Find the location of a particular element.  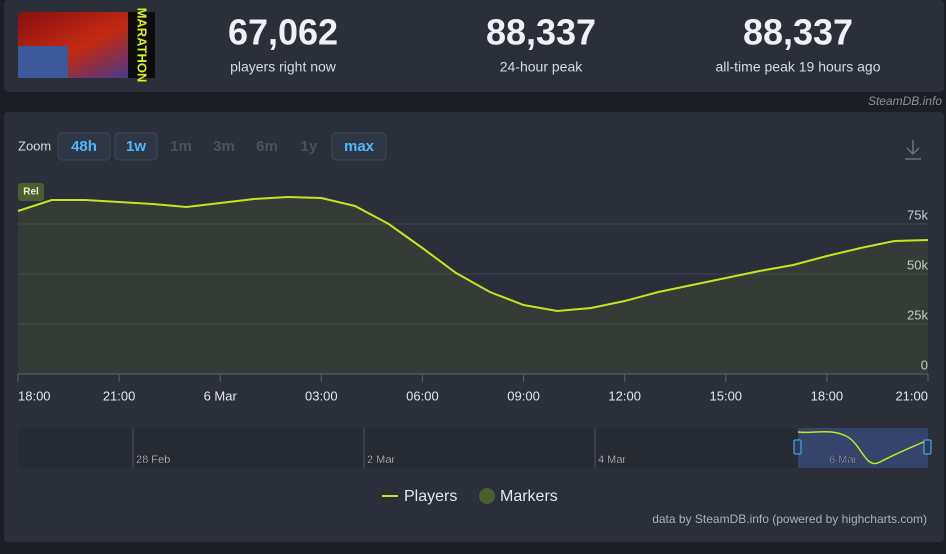

logo-art is located at coordinates (43, 62).